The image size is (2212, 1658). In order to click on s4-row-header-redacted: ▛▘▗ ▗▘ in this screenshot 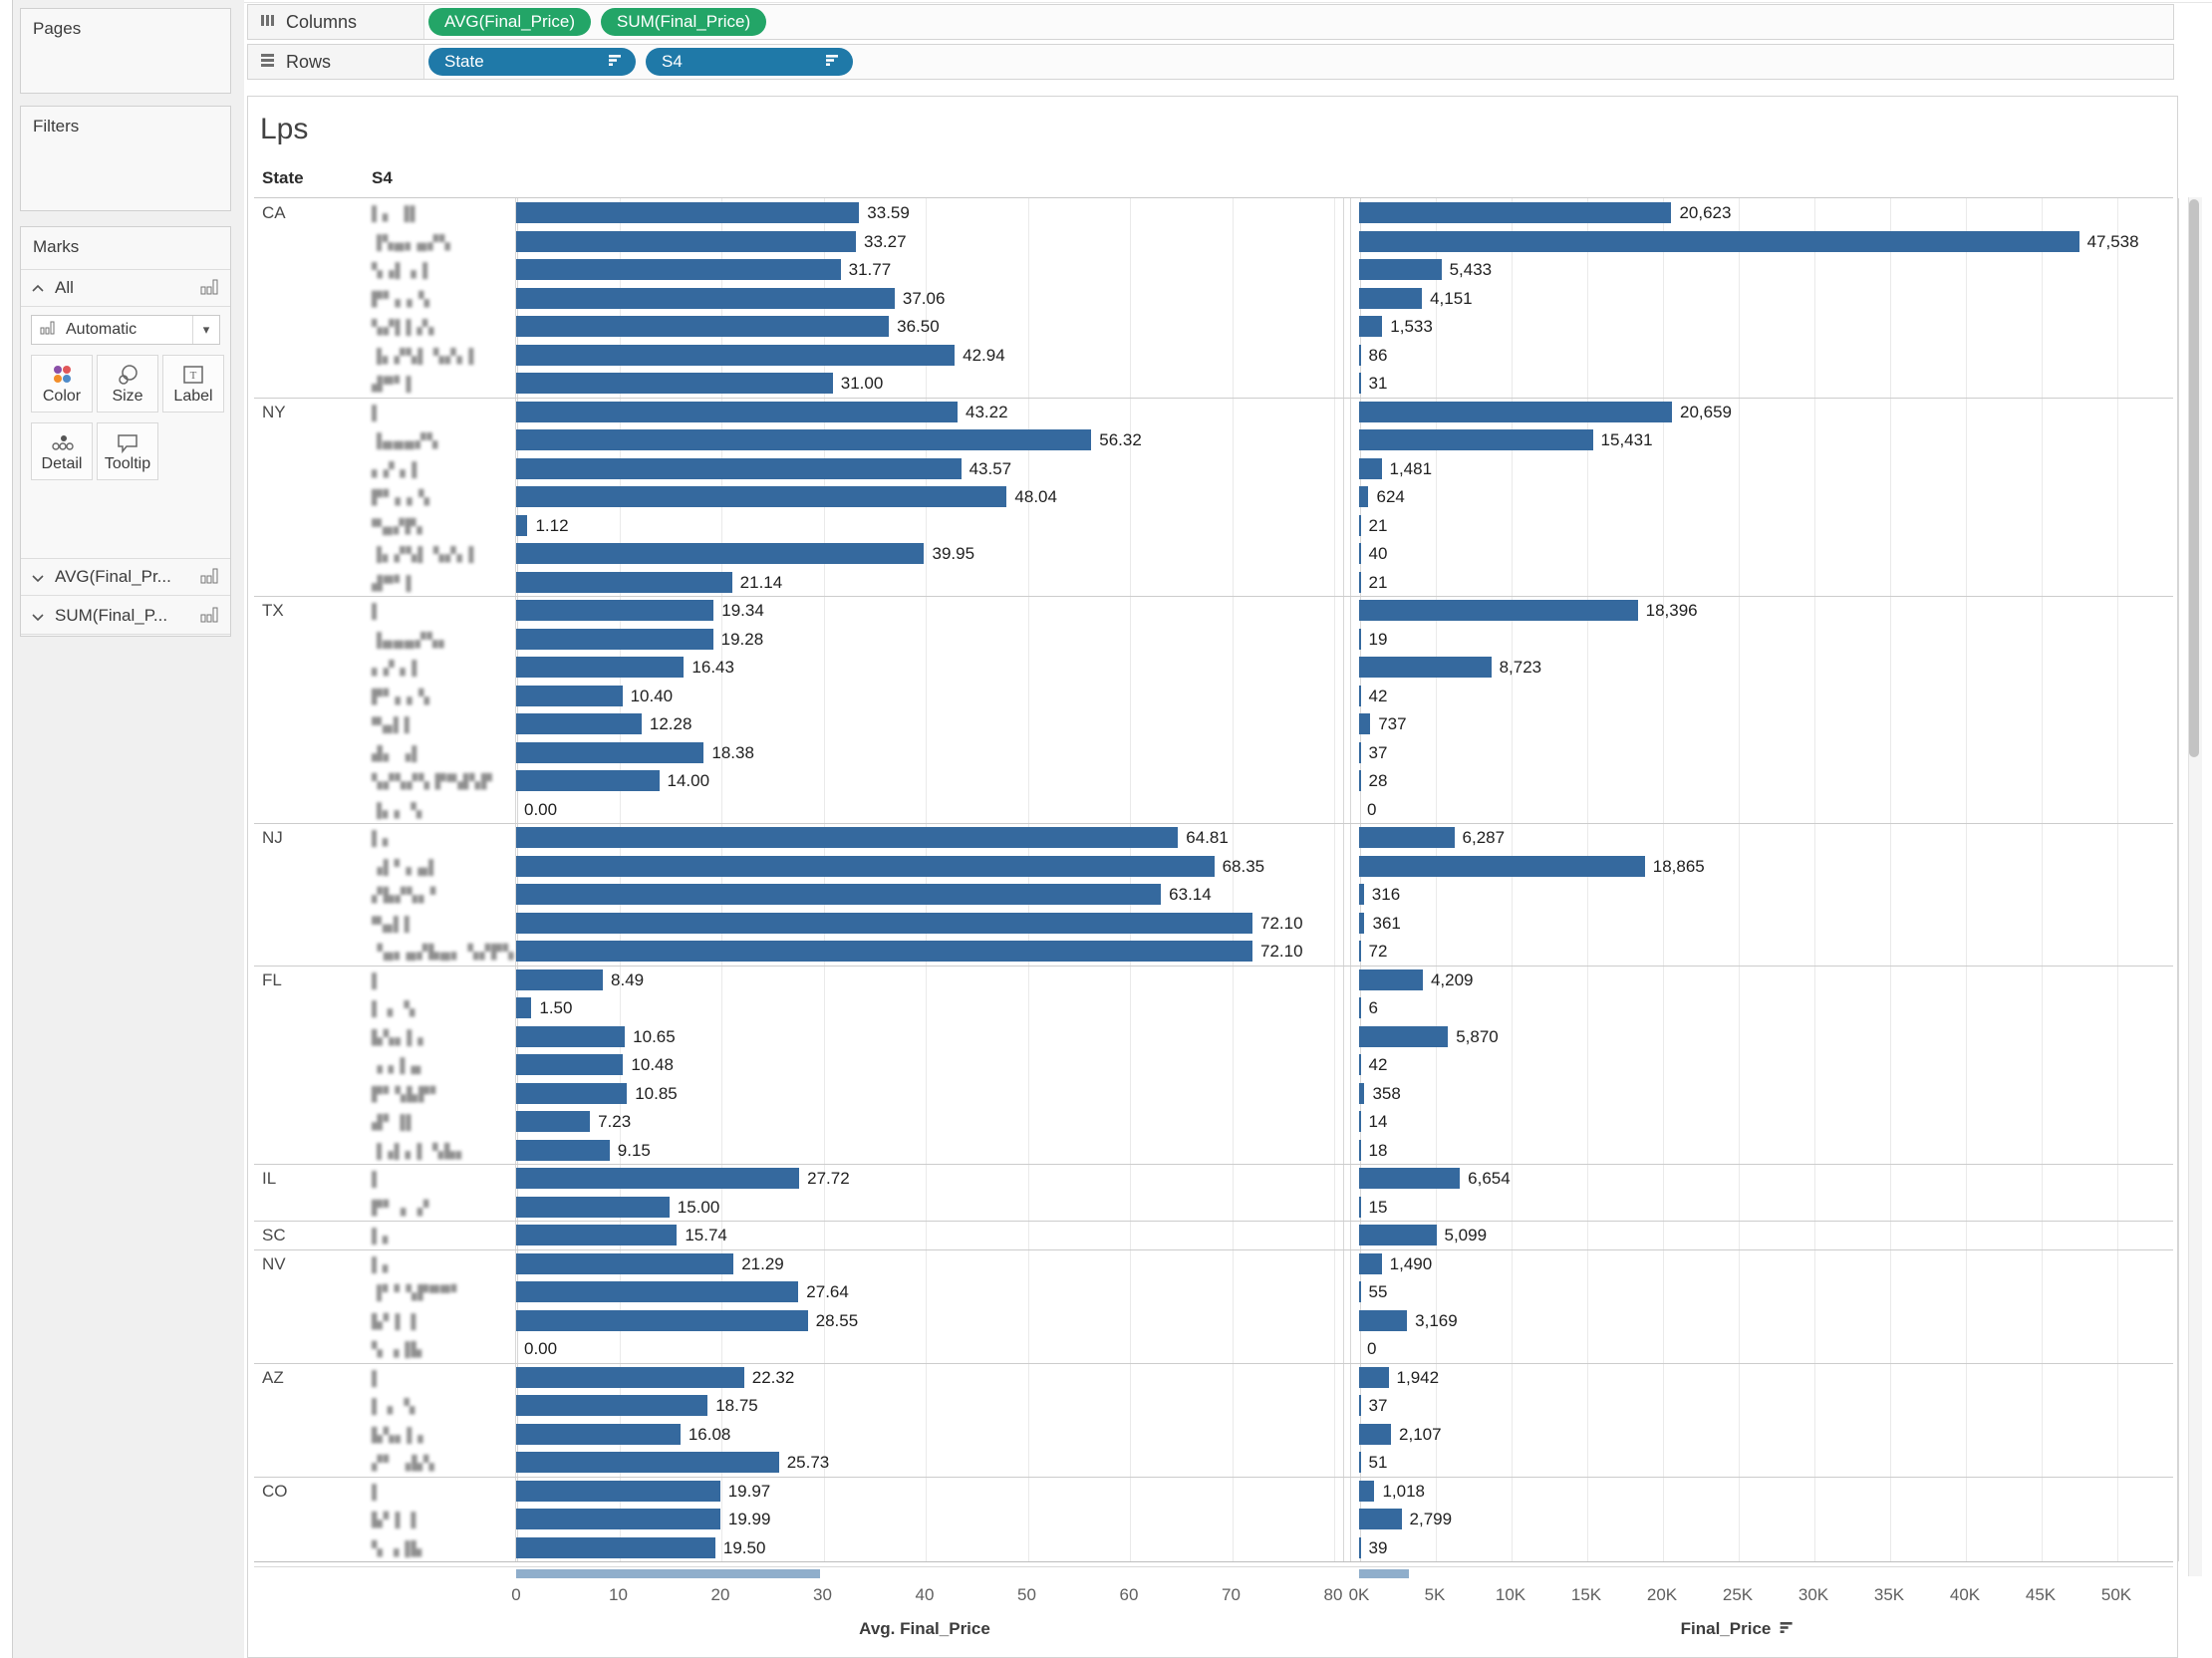, I will do `click(404, 1207)`.